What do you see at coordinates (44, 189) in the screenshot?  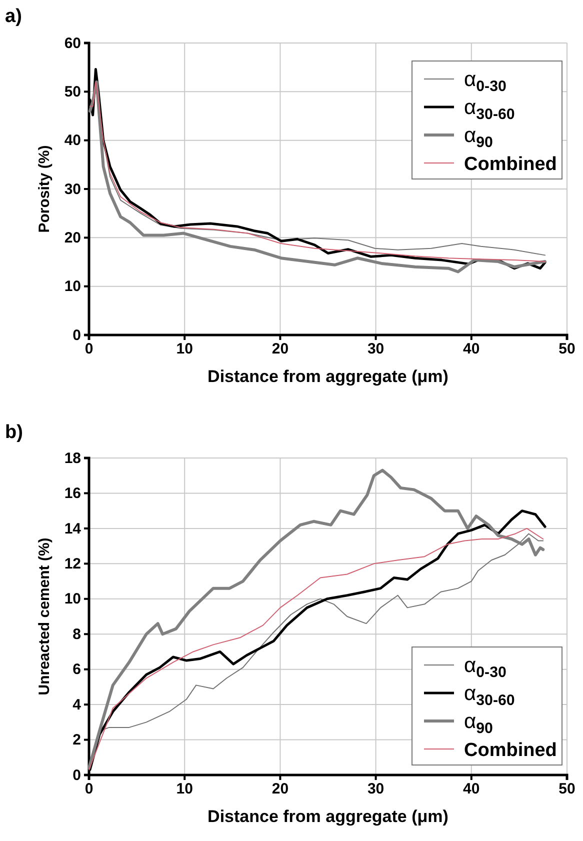 I see `y-axis-title: Porosity (%)` at bounding box center [44, 189].